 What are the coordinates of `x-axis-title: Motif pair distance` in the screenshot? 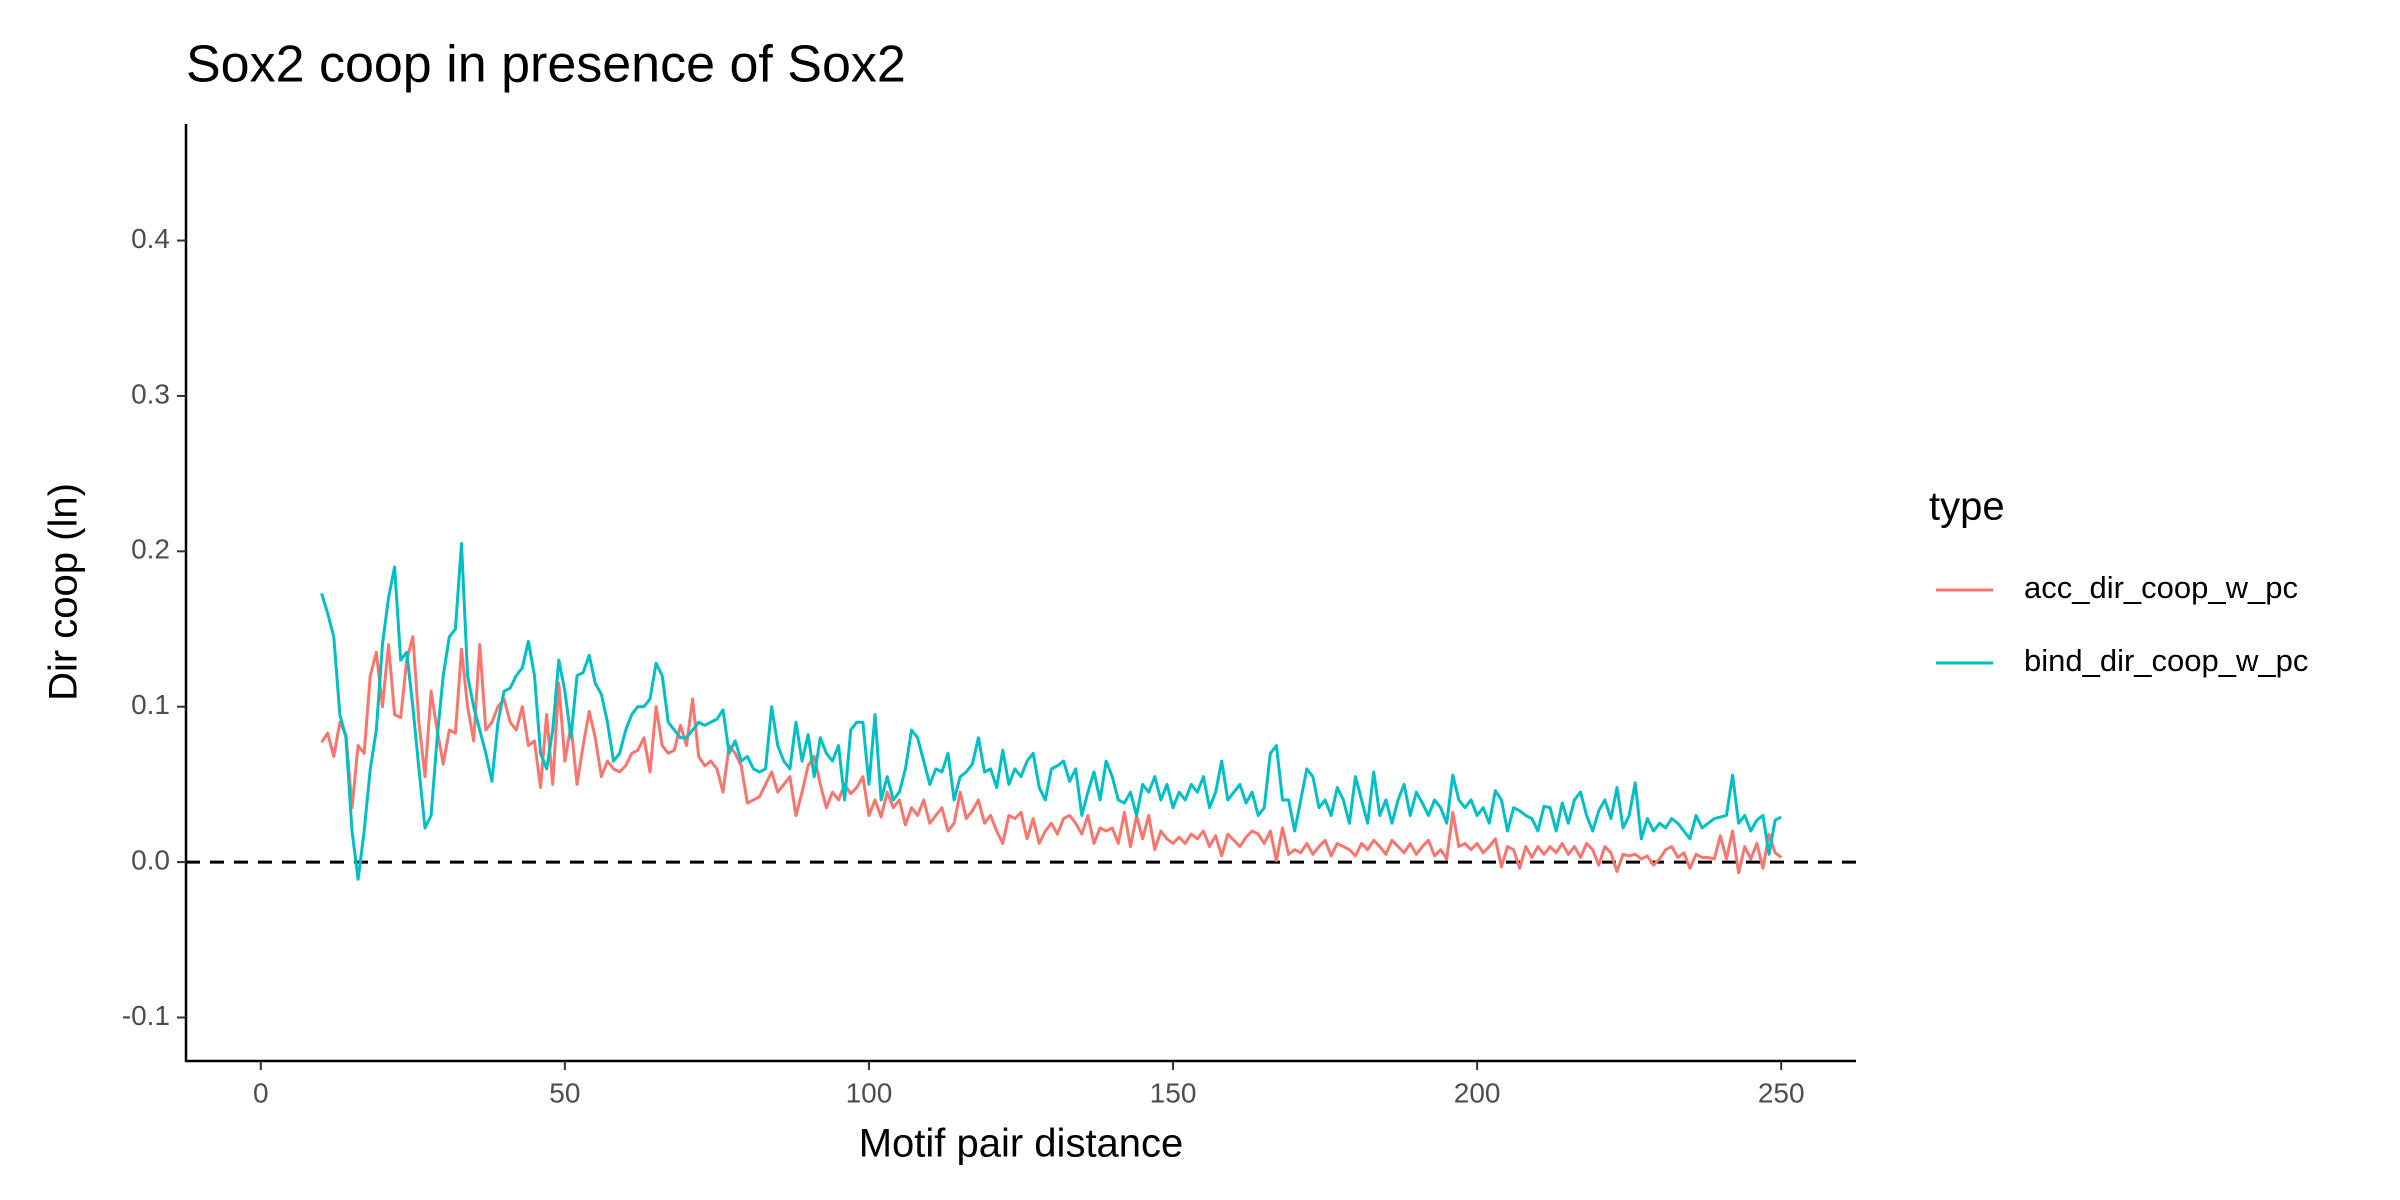 It's located at (1021, 1144).